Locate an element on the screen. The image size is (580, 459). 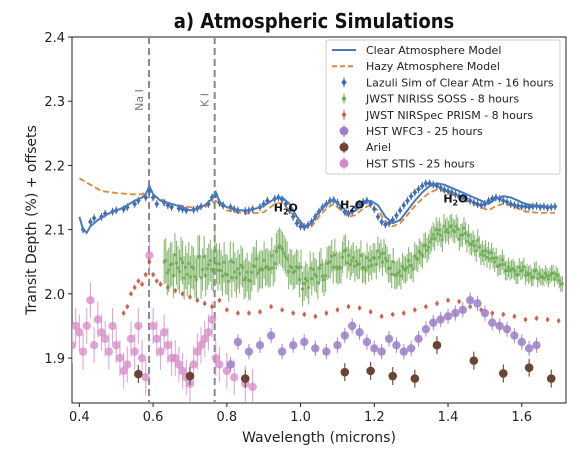
legend-label: Clear Atmosphere Model is located at coordinates (433, 50).